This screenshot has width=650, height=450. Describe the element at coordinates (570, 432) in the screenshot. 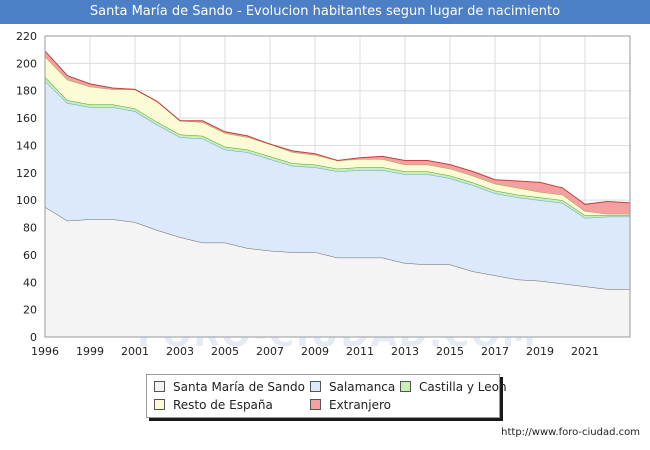

I see `footer-url: http://www.foro-ciudad.com` at that location.